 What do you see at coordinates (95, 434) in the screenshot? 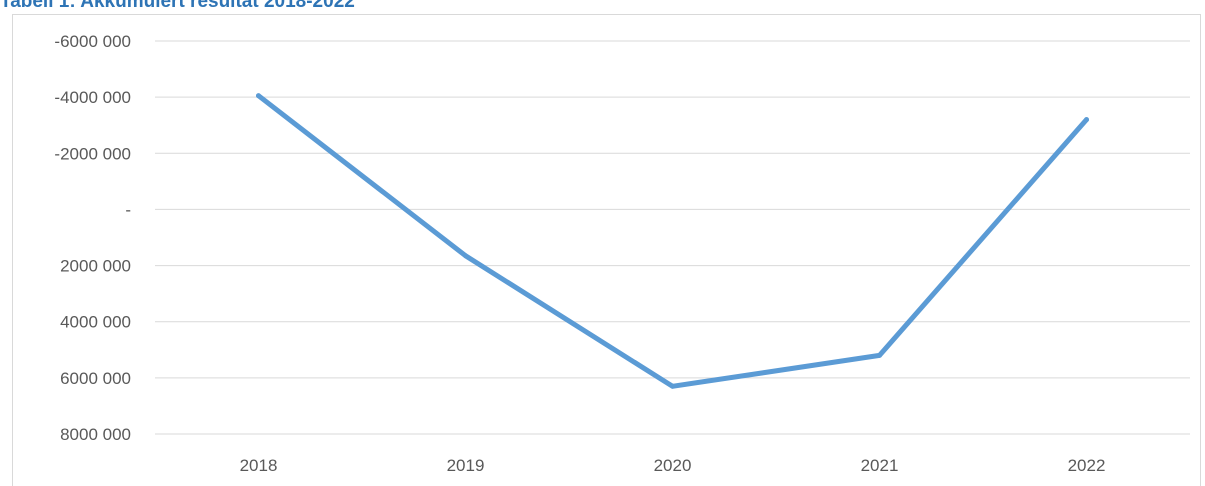
I see `y-tick-label: 8000 000` at bounding box center [95, 434].